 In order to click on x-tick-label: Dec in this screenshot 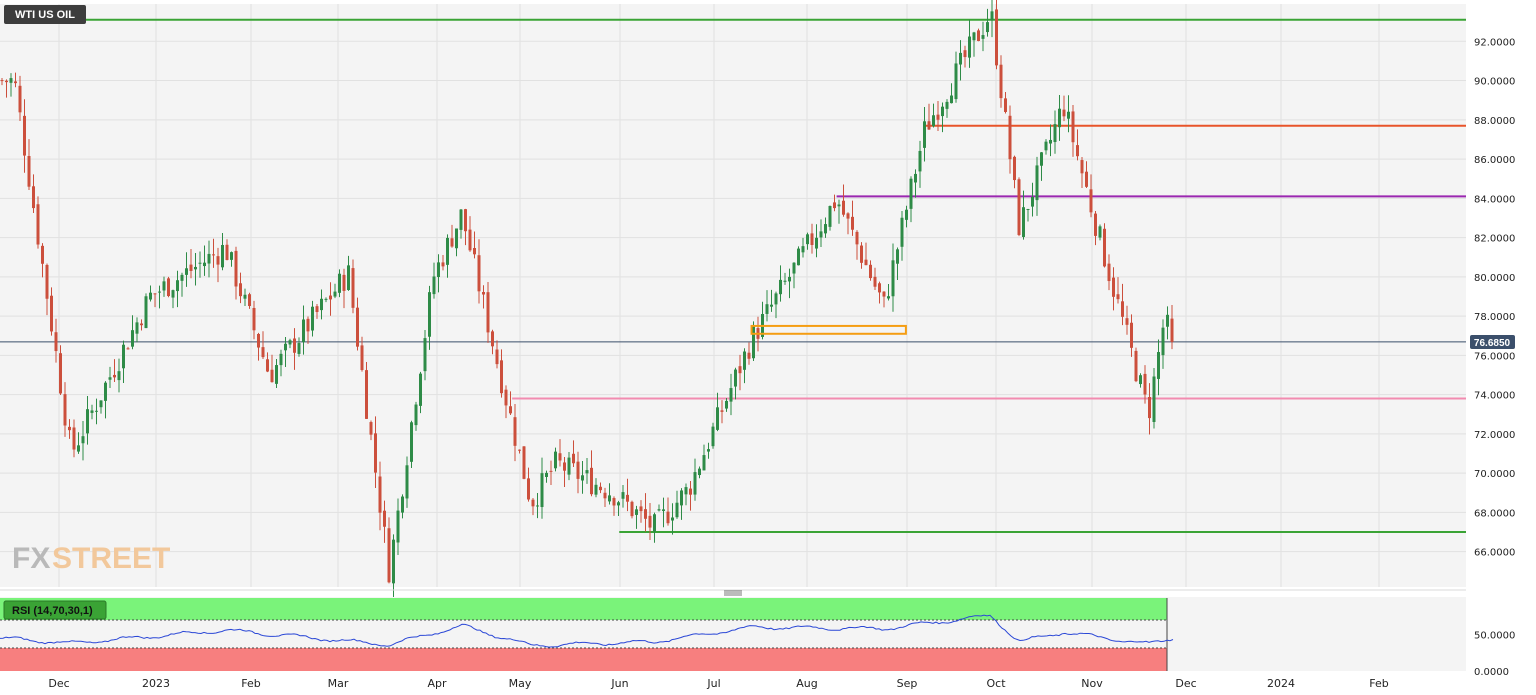, I will do `click(58, 683)`.